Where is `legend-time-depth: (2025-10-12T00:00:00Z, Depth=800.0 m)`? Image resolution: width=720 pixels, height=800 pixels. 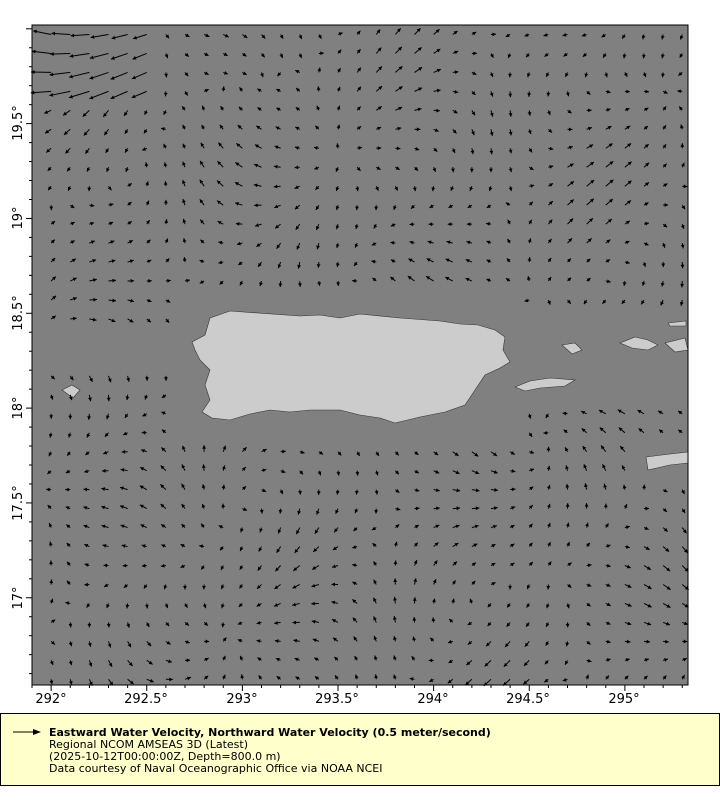 legend-time-depth: (2025-10-12T00:00:00Z, Depth=800.0 m) is located at coordinates (165, 756).